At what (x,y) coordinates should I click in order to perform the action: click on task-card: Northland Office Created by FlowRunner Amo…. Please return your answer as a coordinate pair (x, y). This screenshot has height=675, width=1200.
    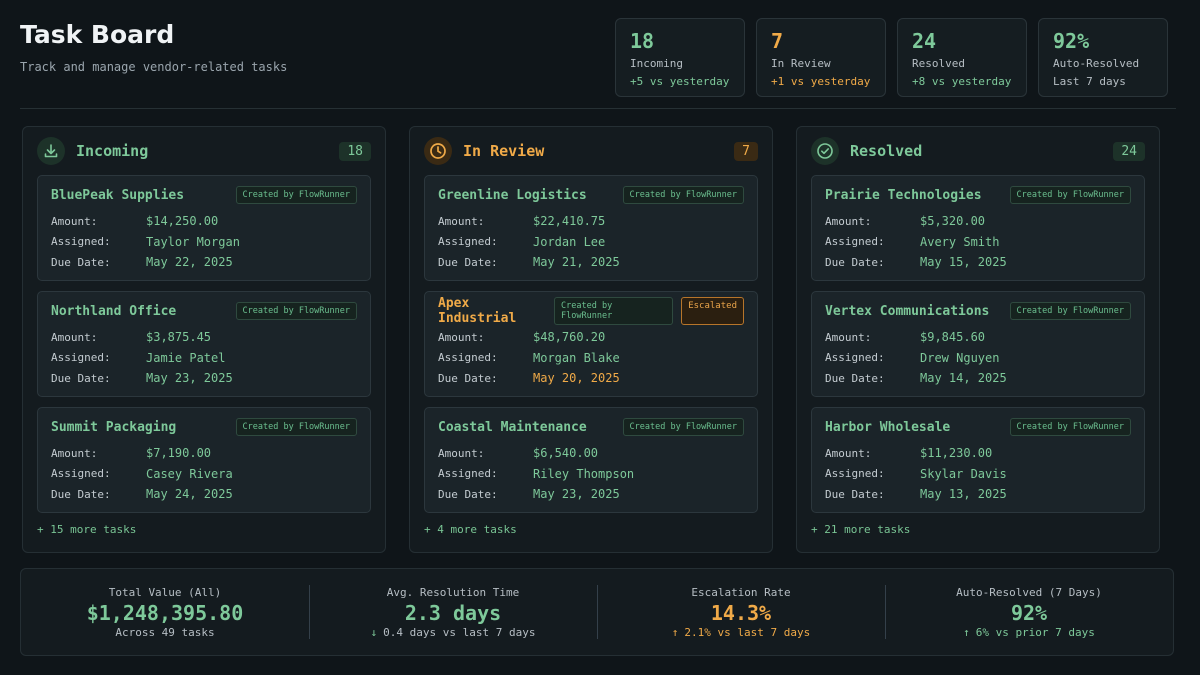
    Looking at the image, I should click on (204, 344).